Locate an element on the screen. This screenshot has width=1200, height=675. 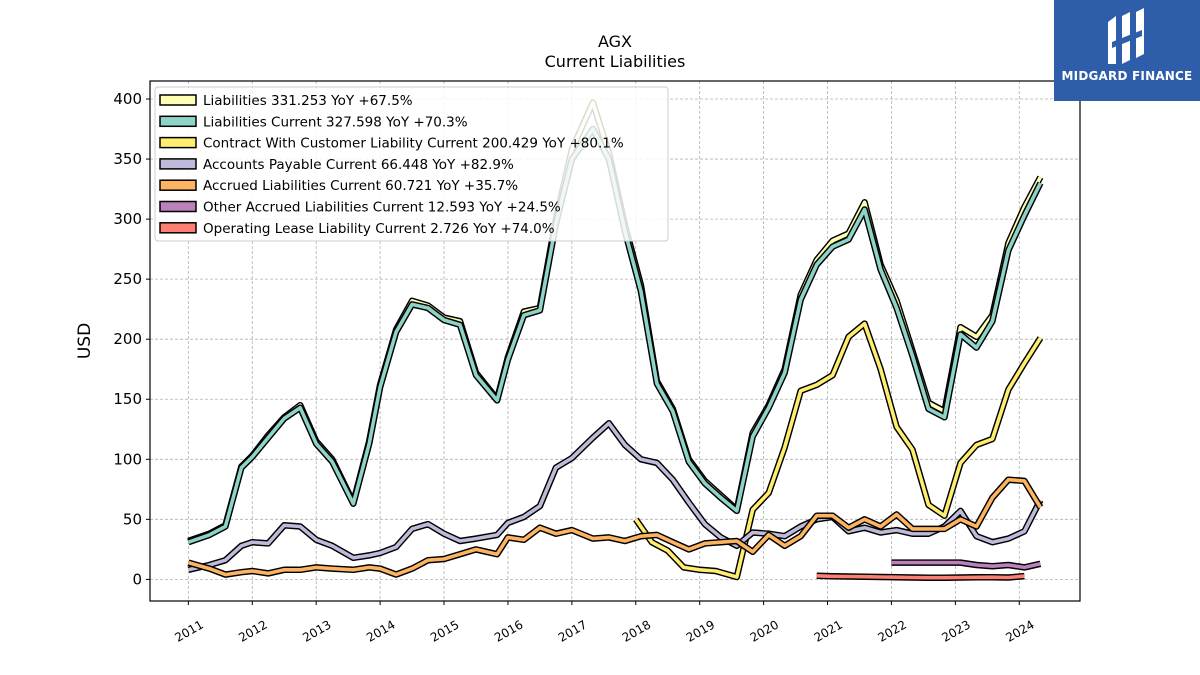
y-tick-label: 200 is located at coordinates (127, 339).